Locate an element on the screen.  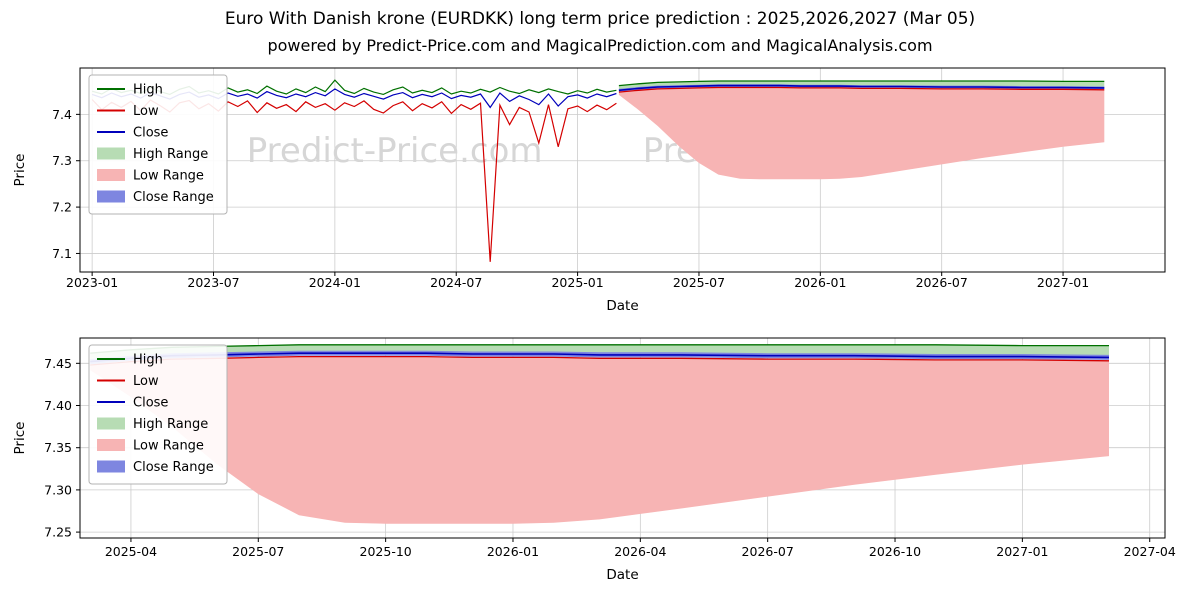
close-range-band is located at coordinates (599, 357).